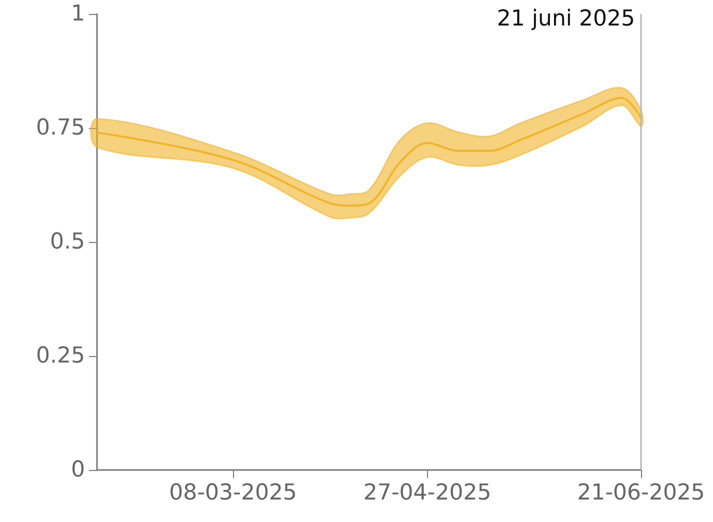  I want to click on y-tick-label: 0.5, so click(67, 242).